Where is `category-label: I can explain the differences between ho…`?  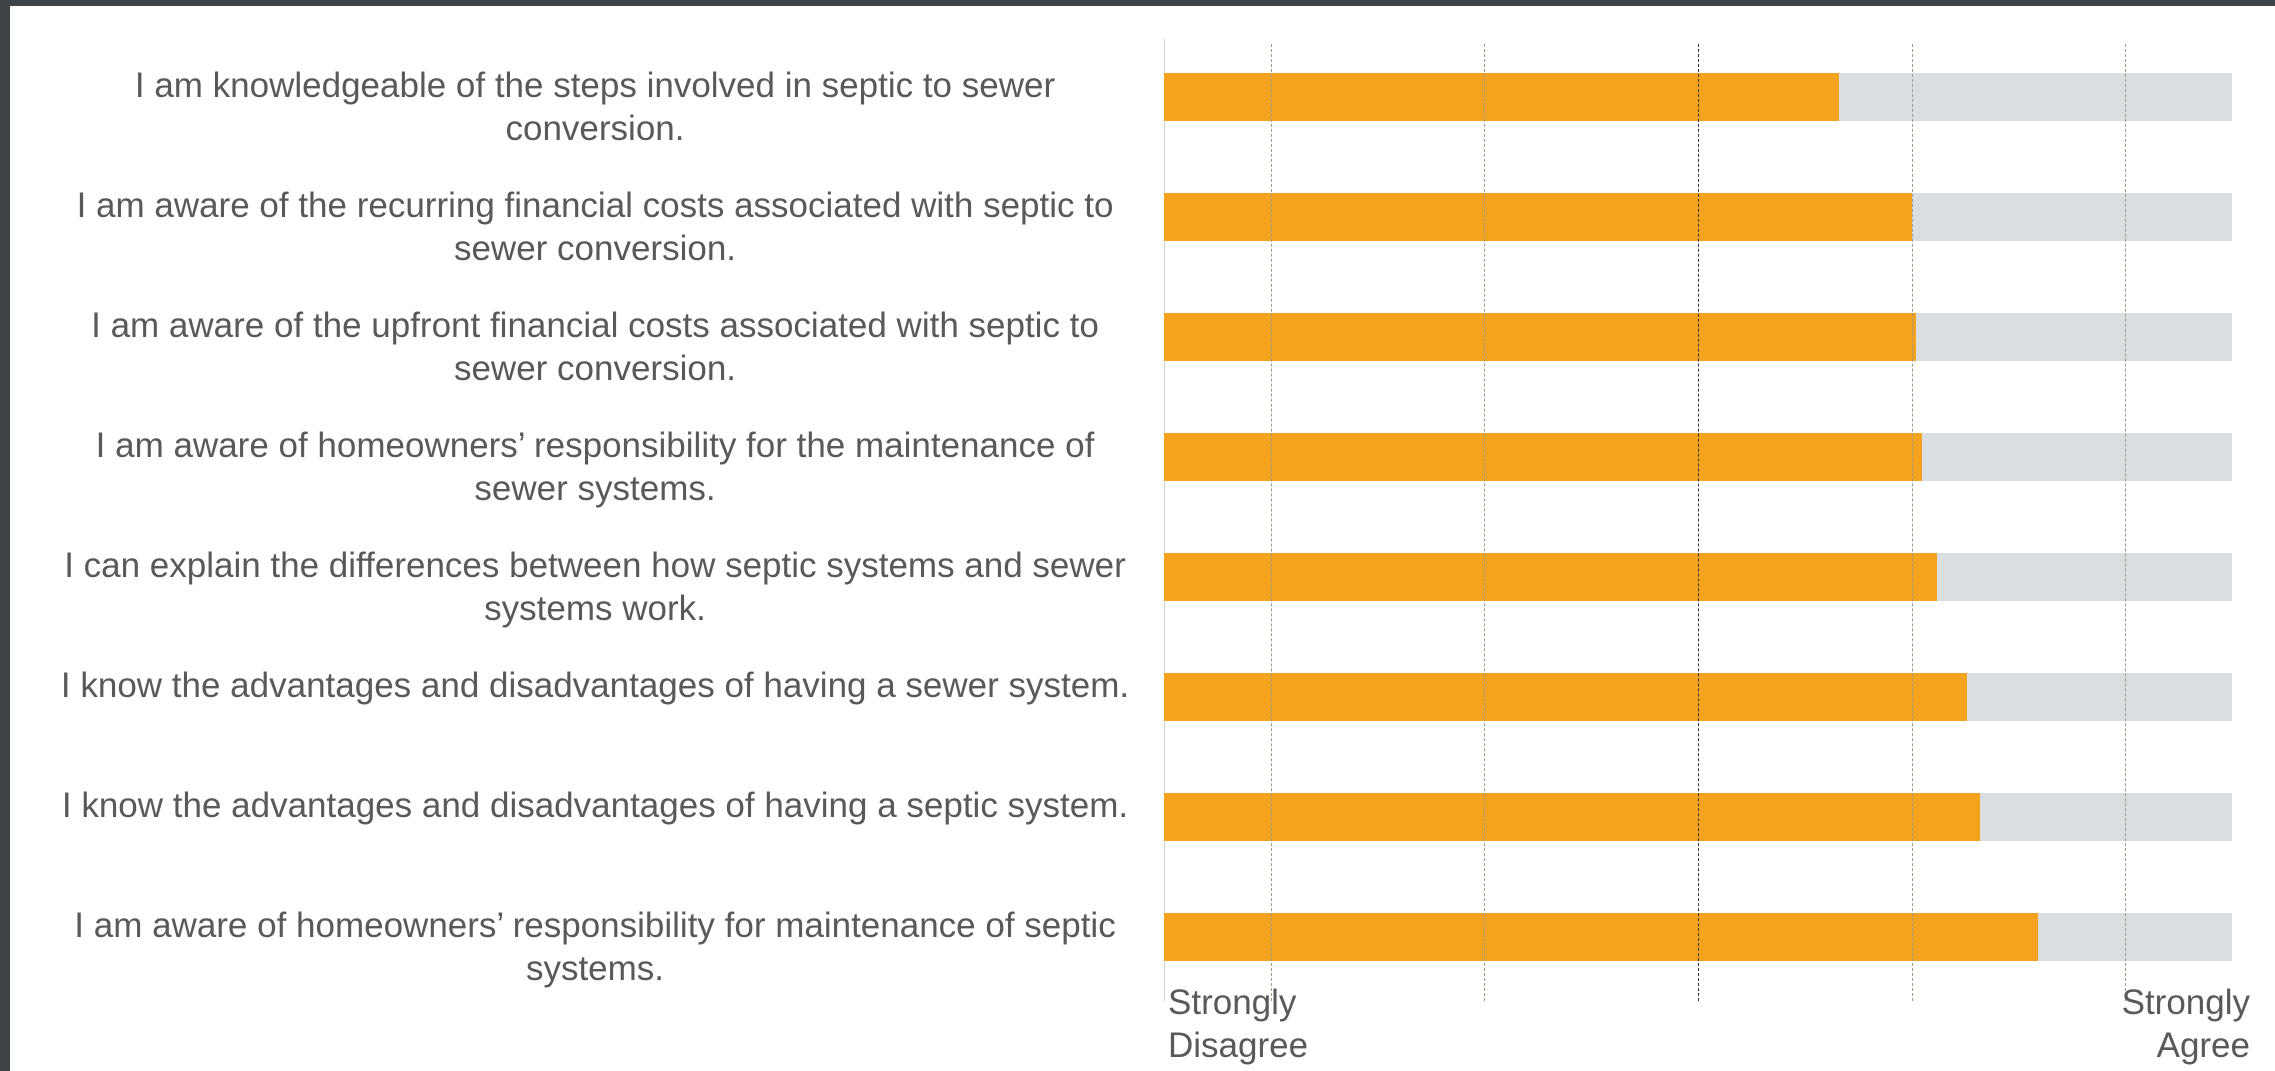
category-label: I can explain the differences between ho… is located at coordinates (595, 587).